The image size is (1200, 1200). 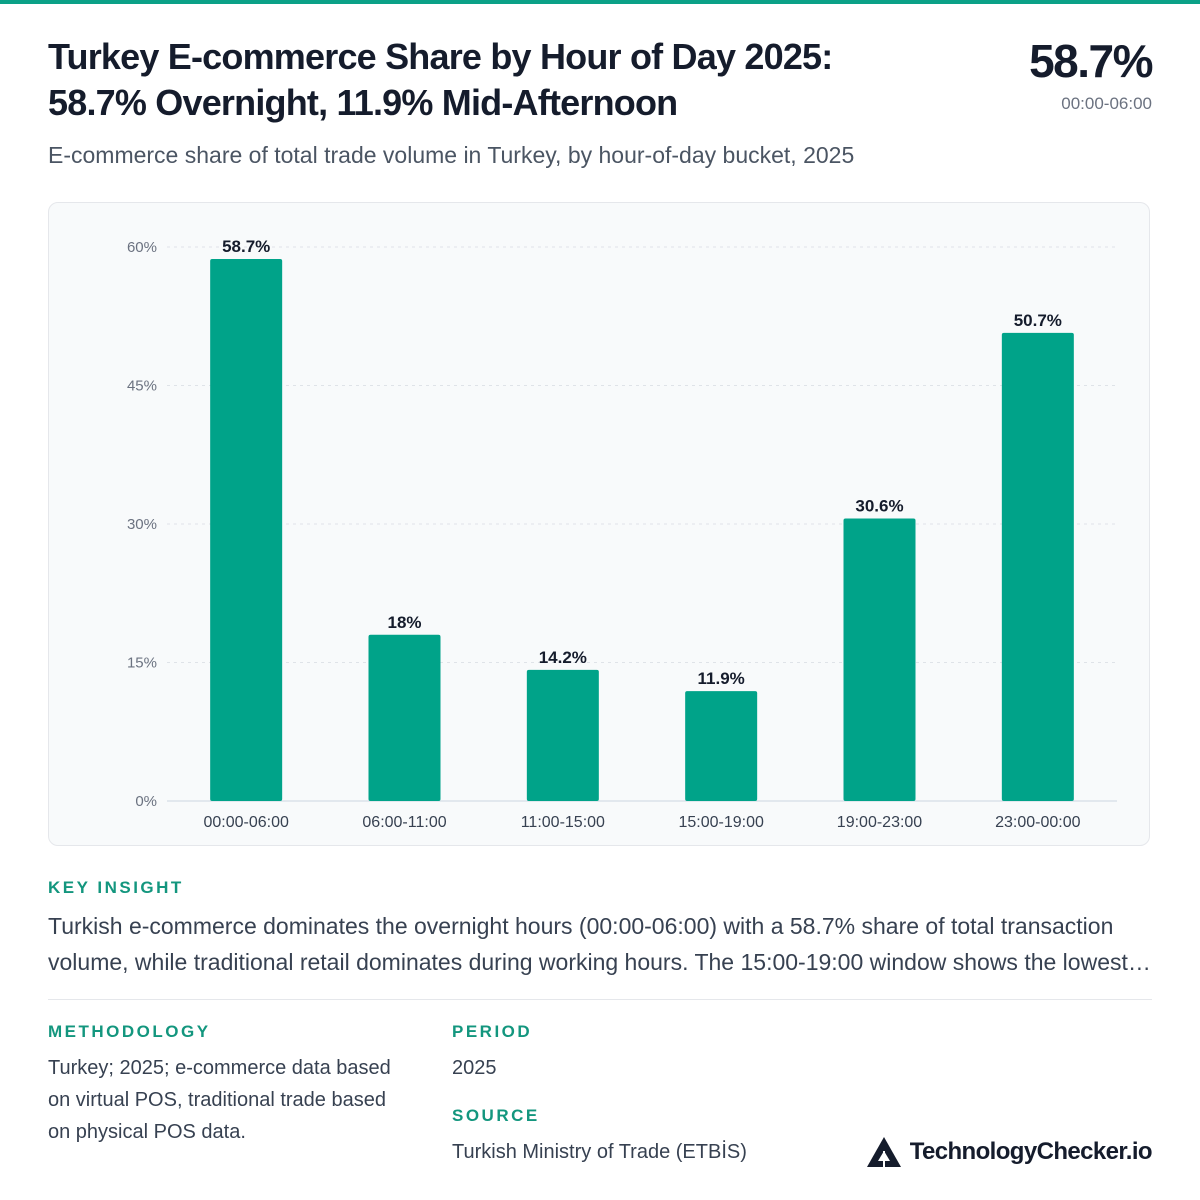 What do you see at coordinates (142, 663) in the screenshot?
I see `y-tick-label: 15%` at bounding box center [142, 663].